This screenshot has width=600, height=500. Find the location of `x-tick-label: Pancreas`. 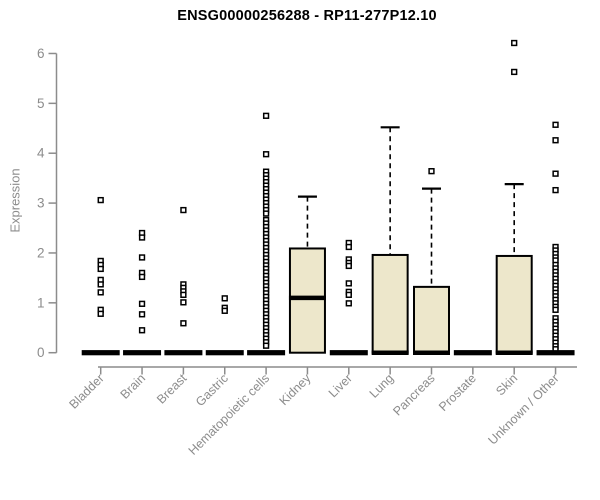

x-tick-label: Pancreas is located at coordinates (413, 394).